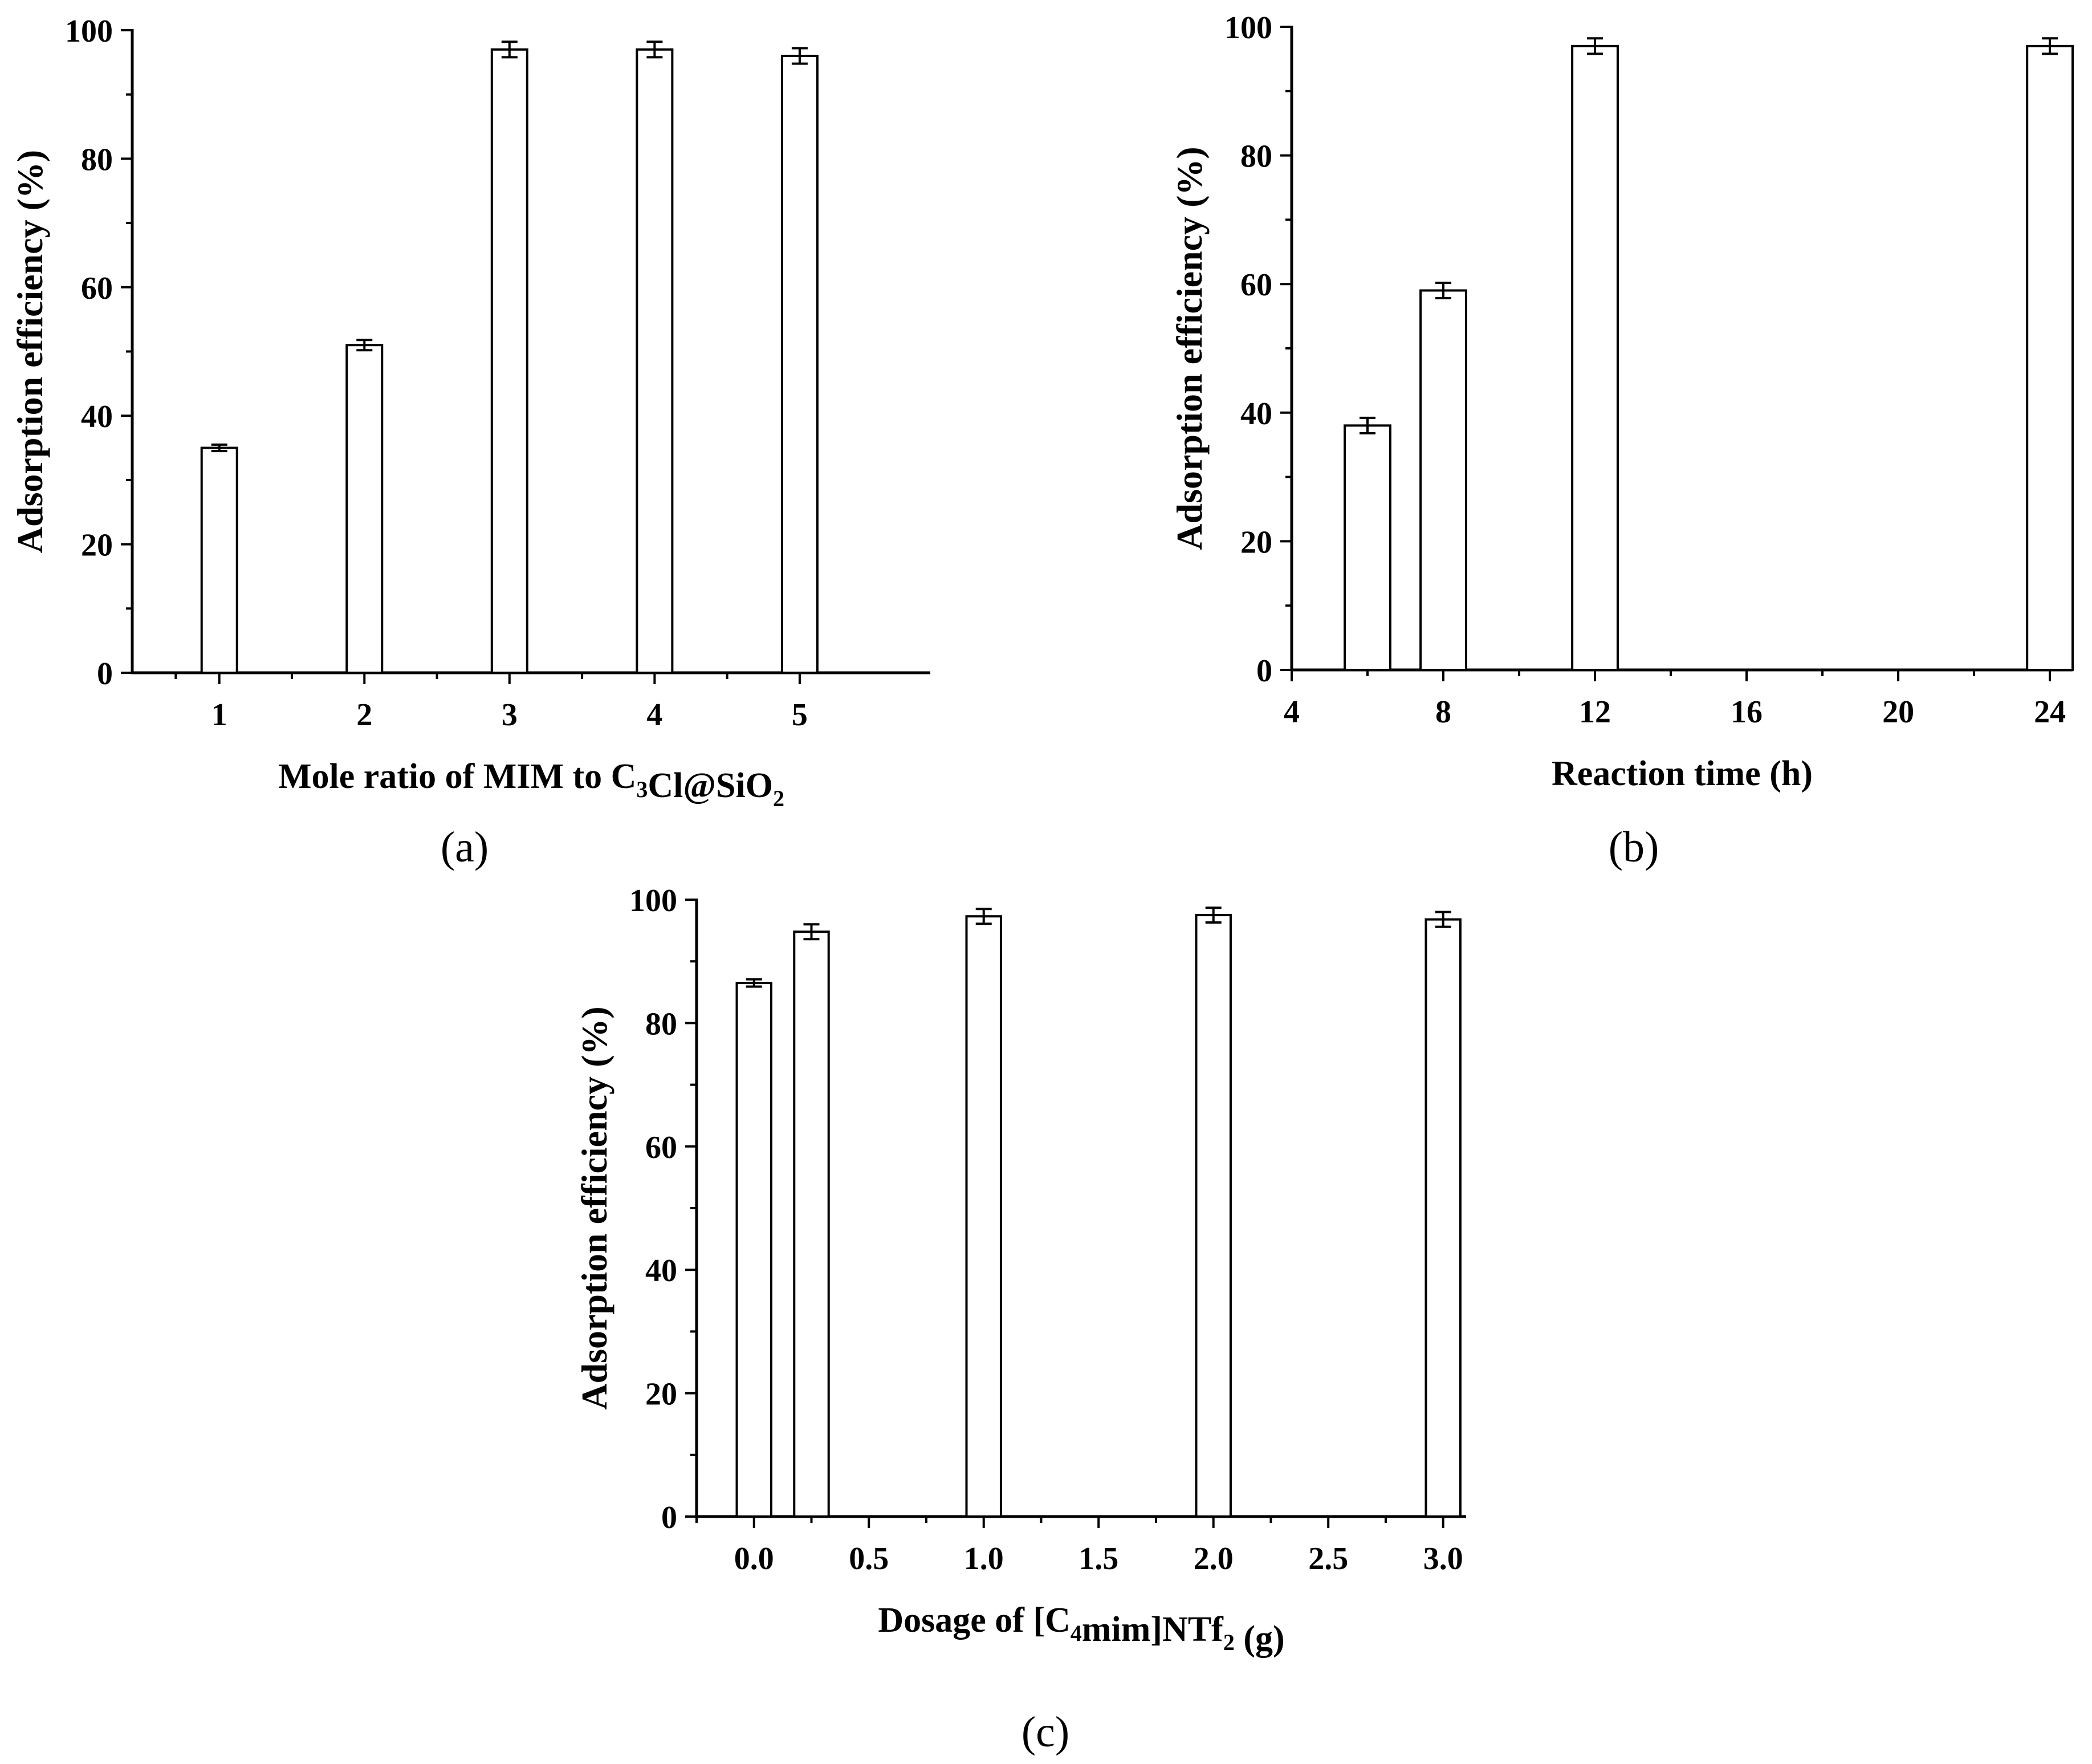  I want to click on x-tick-label: 20, so click(1898, 712).